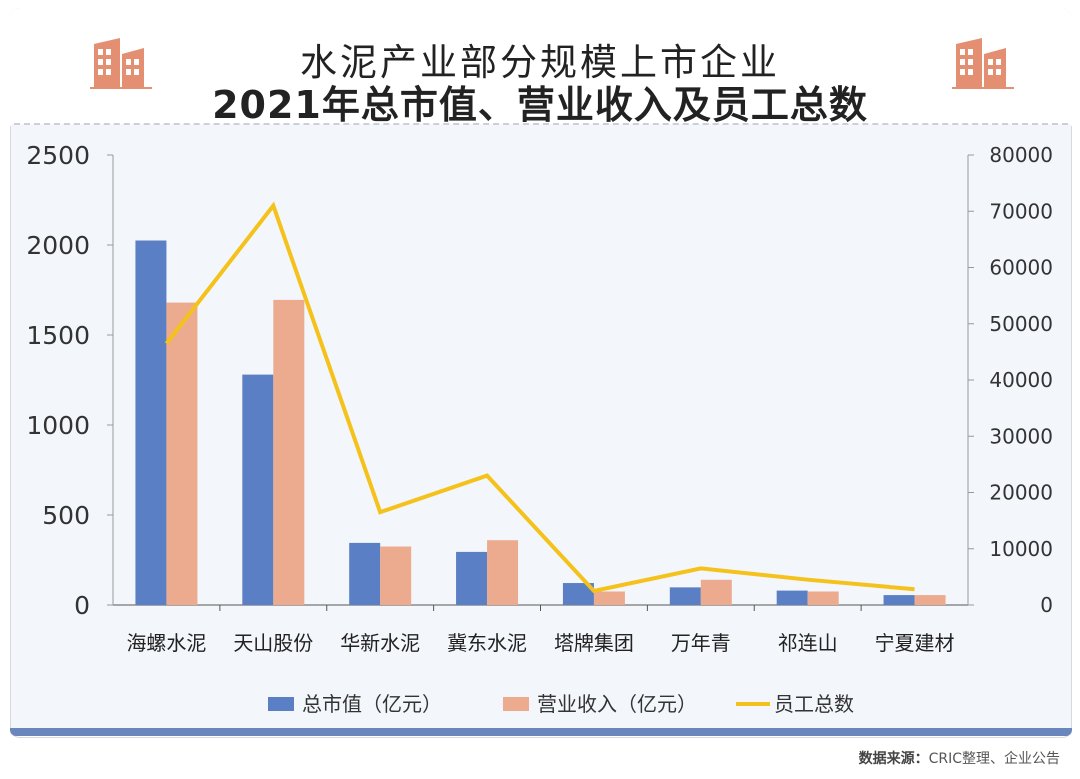  I want to click on data-source-text: CRIC整理、企业公告, so click(994, 759).